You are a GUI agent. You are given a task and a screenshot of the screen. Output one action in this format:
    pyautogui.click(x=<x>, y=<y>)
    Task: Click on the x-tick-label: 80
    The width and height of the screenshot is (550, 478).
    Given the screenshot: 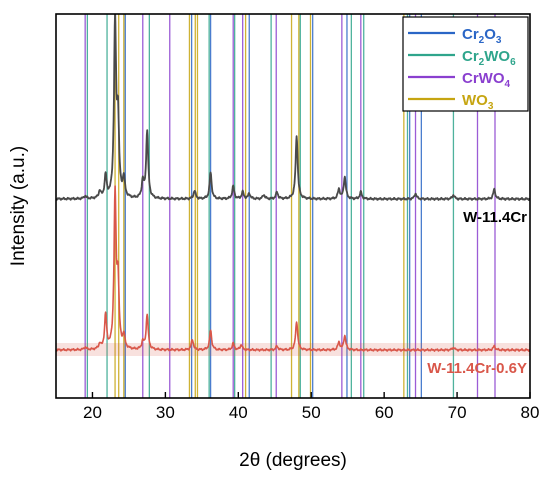 What is the action you would take?
    pyautogui.click(x=530, y=412)
    